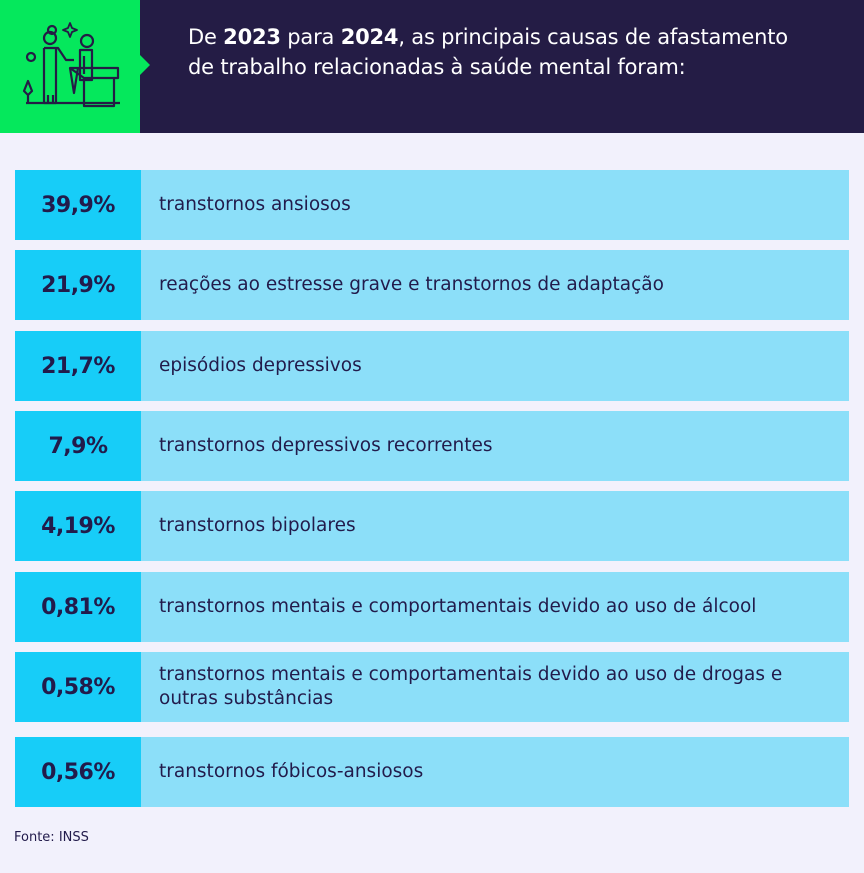 This screenshot has width=864, height=873. What do you see at coordinates (78, 446) in the screenshot?
I see `percent-value: 7,9%` at bounding box center [78, 446].